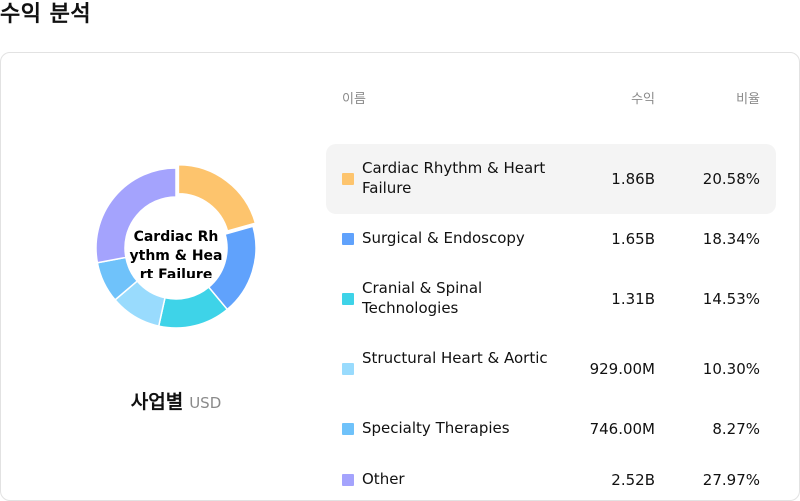 This screenshot has height=501, width=800. I want to click on center-label-line: rt Failure, so click(176, 272).